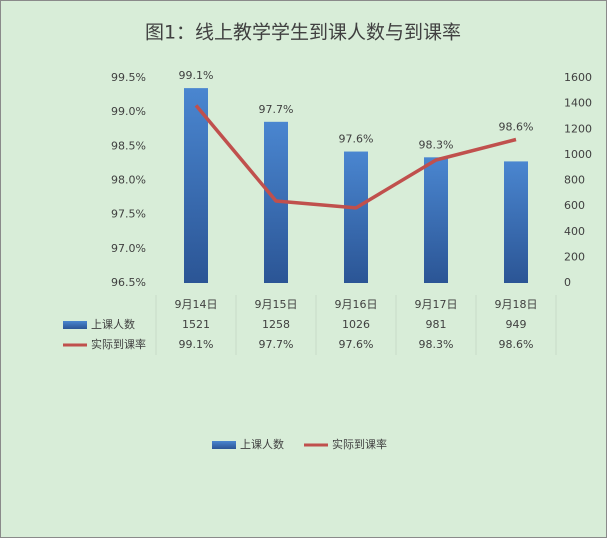 Image resolution: width=607 pixels, height=538 pixels. Describe the element at coordinates (276, 304) in the screenshot. I see `x-tick-label: 9月15日` at that location.